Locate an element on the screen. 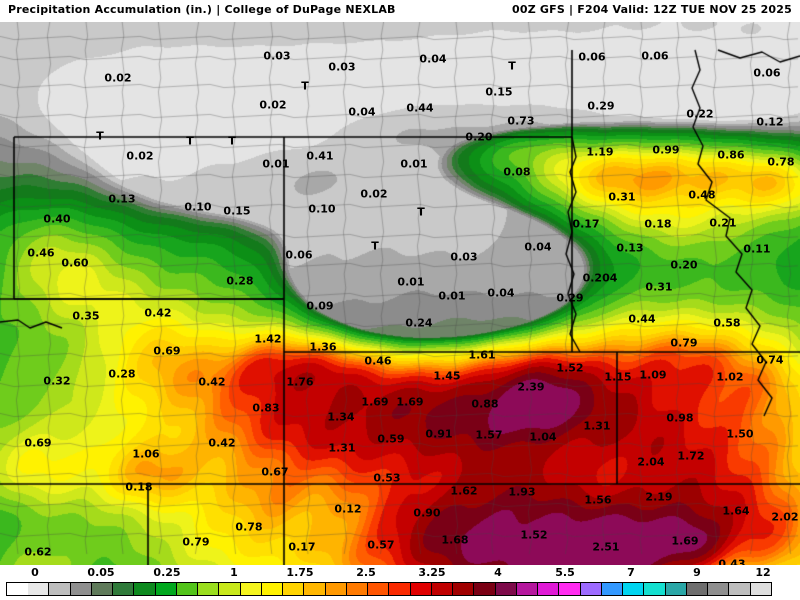 The image size is (800, 600). precip-value-label: 1.42 is located at coordinates (268, 339).